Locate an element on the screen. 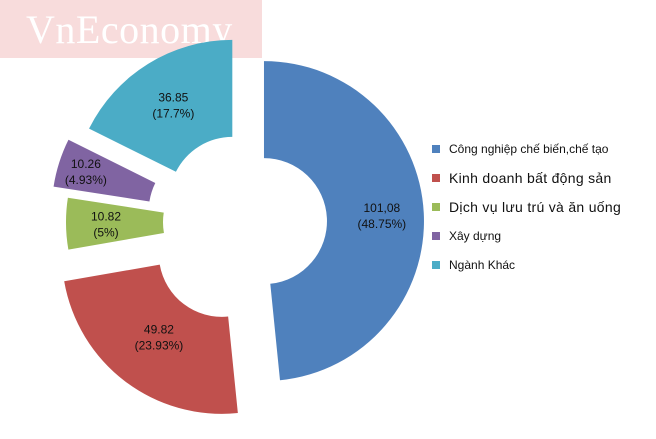 This screenshot has height=439, width=656. legend-item: Ngành Khác is located at coordinates (526, 264).